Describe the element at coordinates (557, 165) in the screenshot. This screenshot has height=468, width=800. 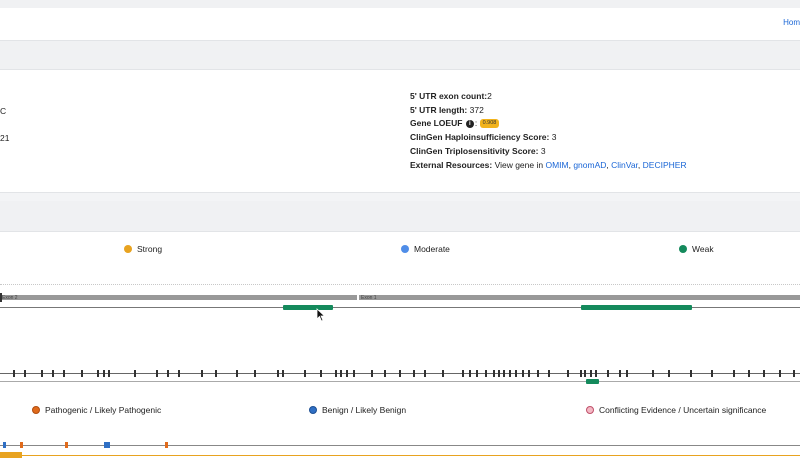
I see `omim-link: OMIM` at that location.